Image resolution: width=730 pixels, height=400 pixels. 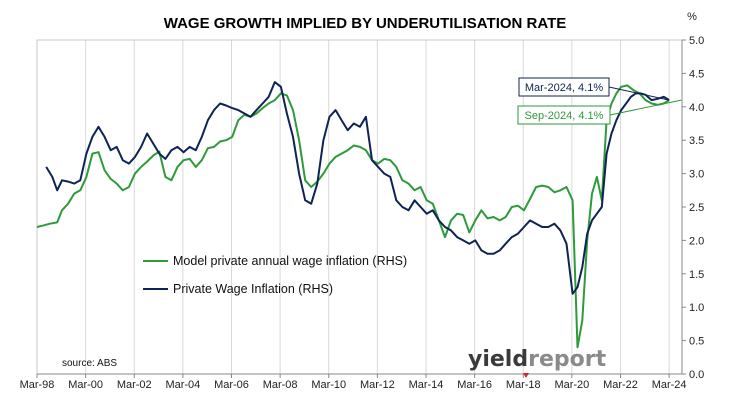 I want to click on x-tick-label: Mar-16, so click(x=474, y=385).